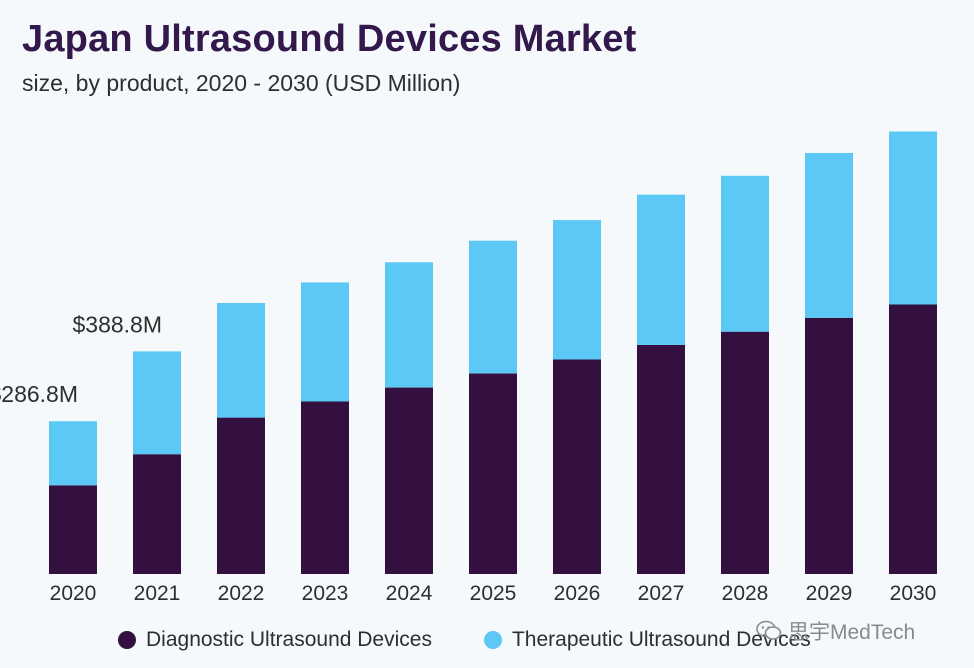 The height and width of the screenshot is (668, 974). I want to click on bar-diagnostic-2024, so click(409, 480).